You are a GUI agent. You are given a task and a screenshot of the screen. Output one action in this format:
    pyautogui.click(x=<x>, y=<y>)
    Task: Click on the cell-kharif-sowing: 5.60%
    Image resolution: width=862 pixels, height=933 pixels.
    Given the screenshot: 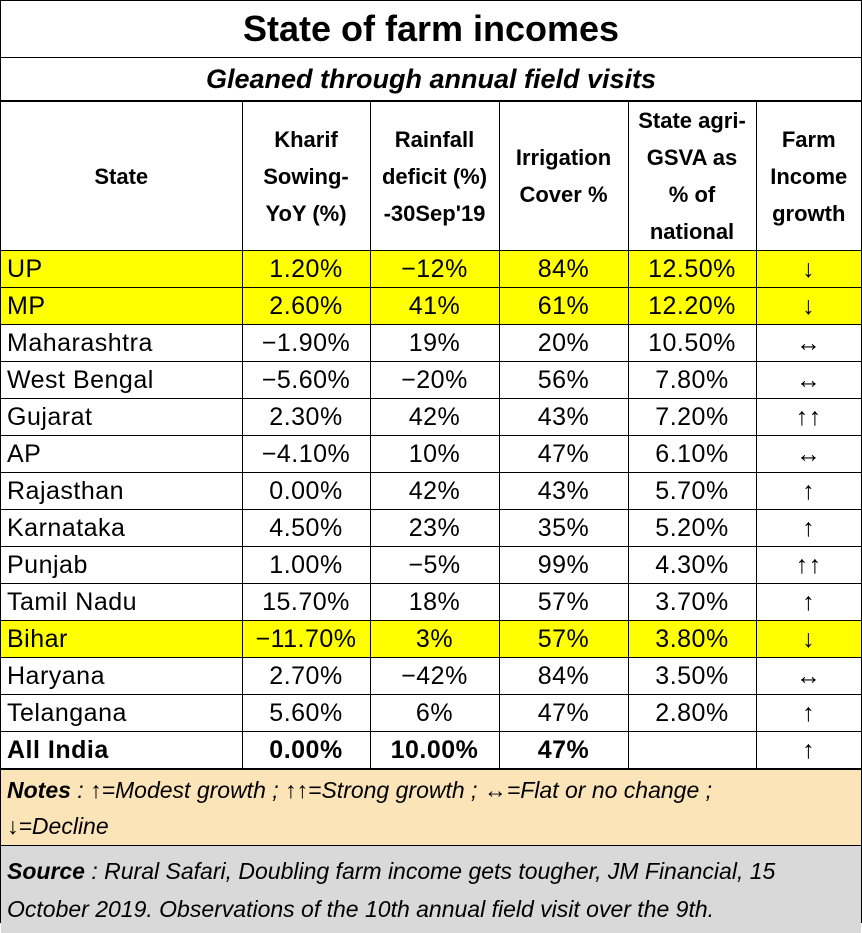 What is the action you would take?
    pyautogui.click(x=306, y=713)
    